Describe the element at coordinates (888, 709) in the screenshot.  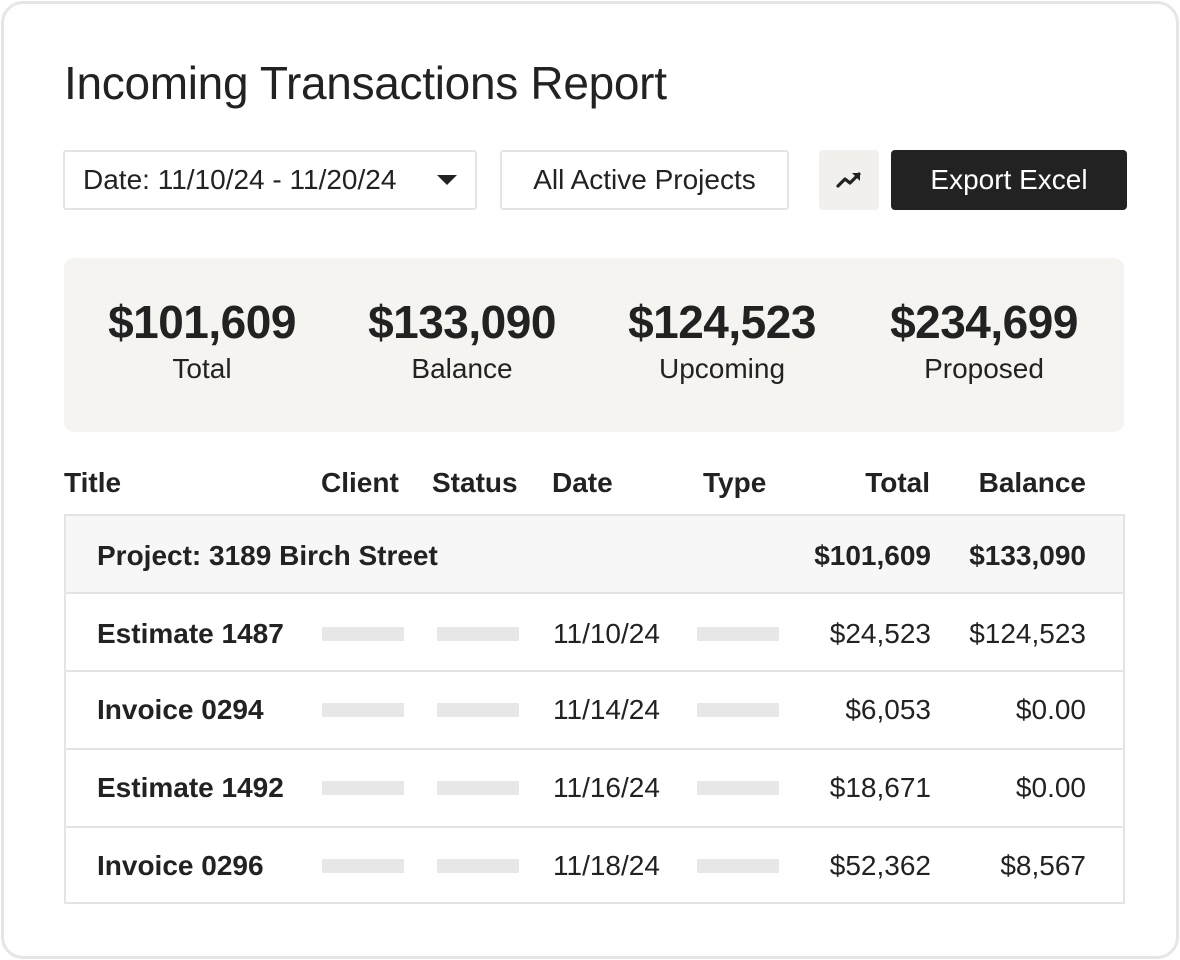
I see `row-total: $6,053` at that location.